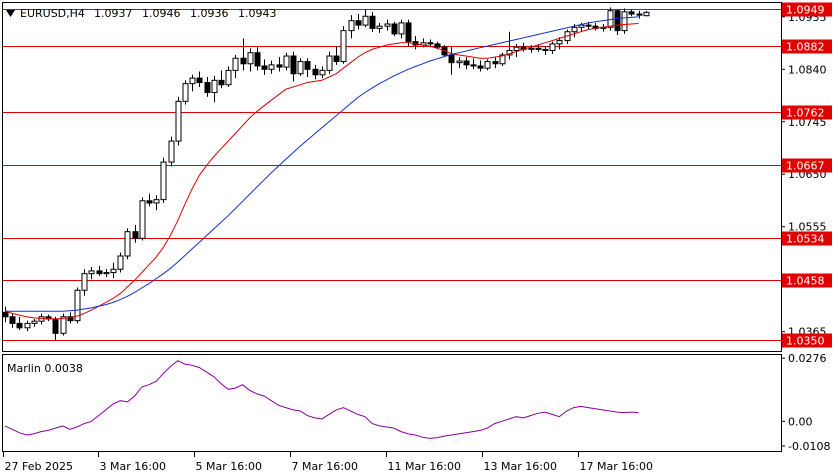  I want to click on time-tick-label: 13 Mar 16:00, so click(520, 466).